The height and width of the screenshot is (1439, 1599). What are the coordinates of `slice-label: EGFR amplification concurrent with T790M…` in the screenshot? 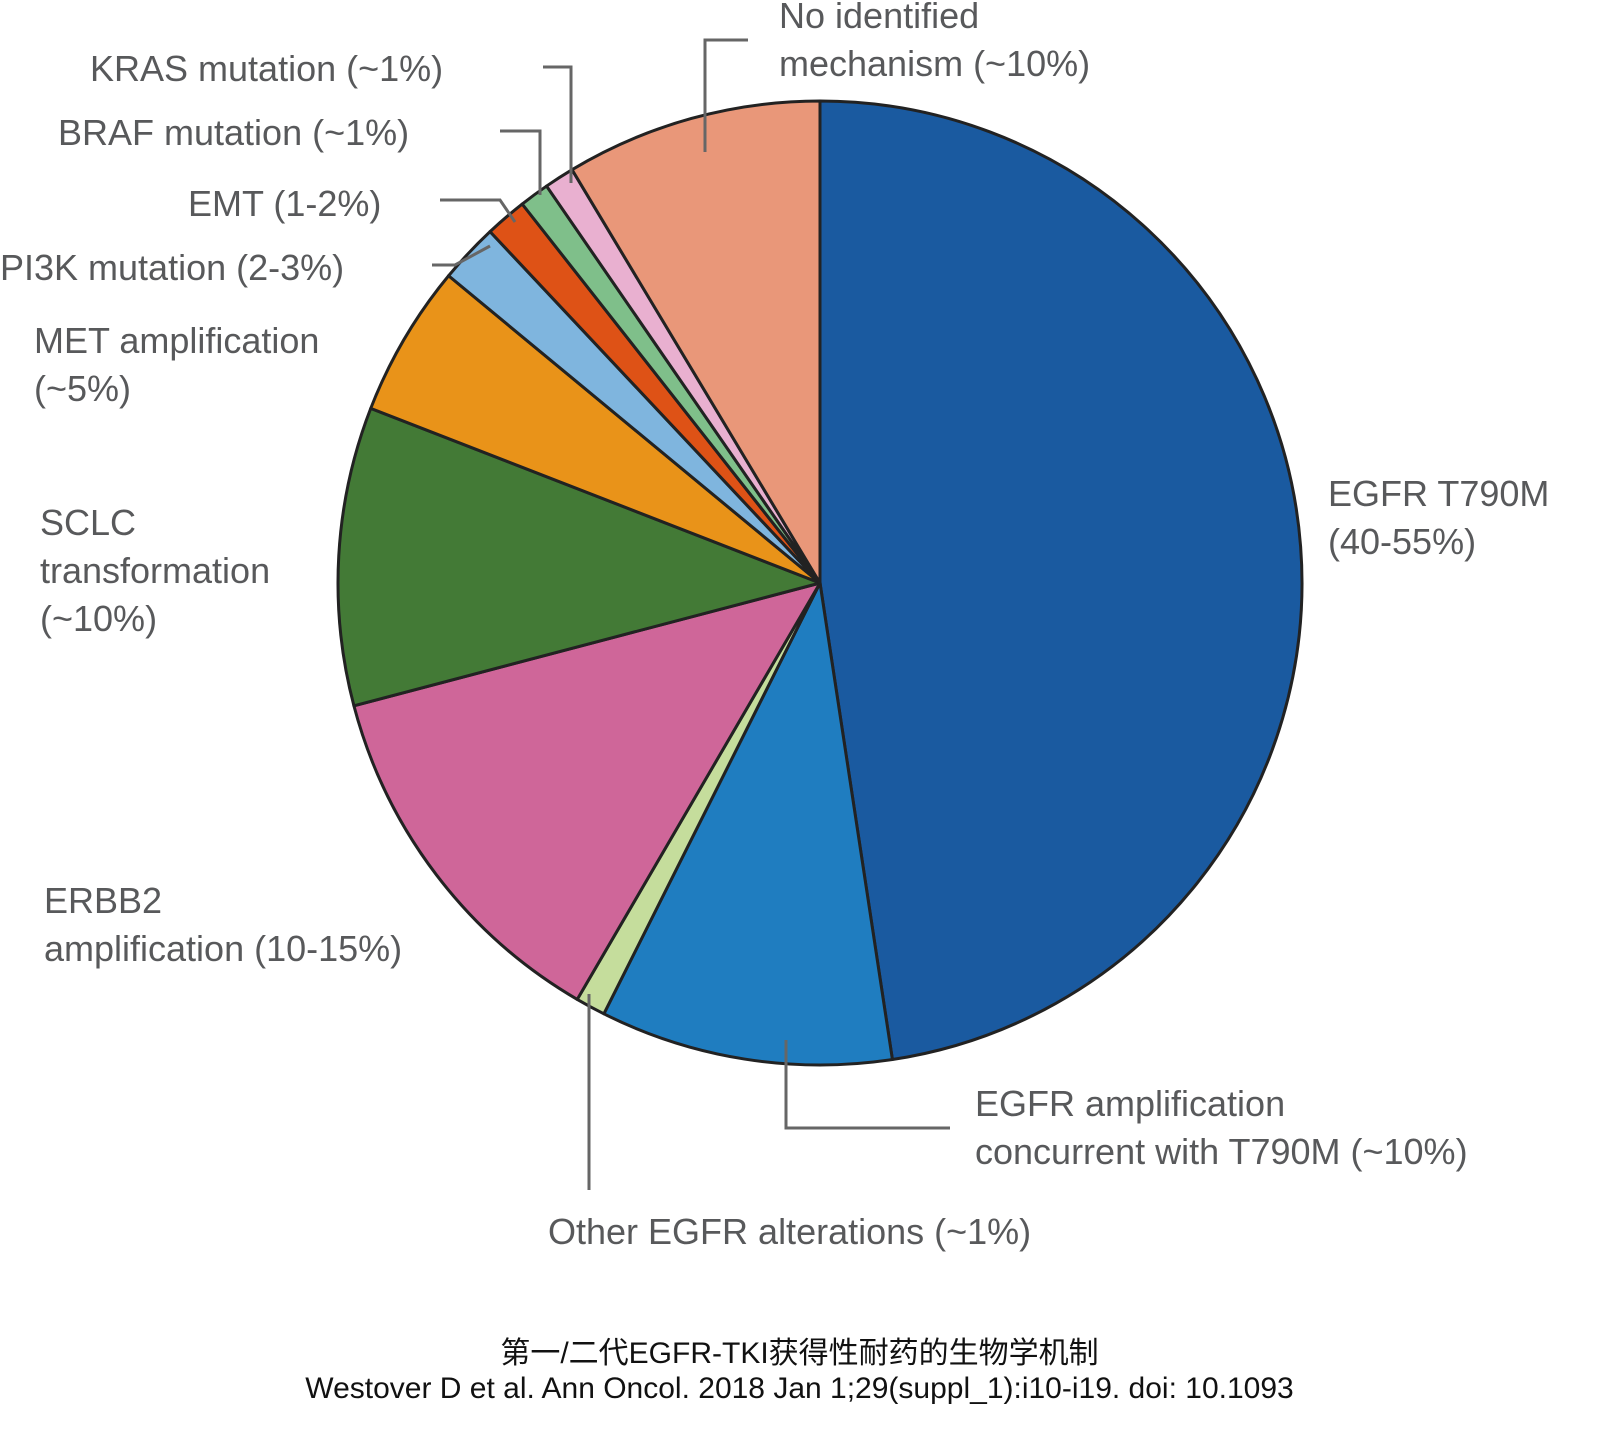 It's located at (1221, 1127).